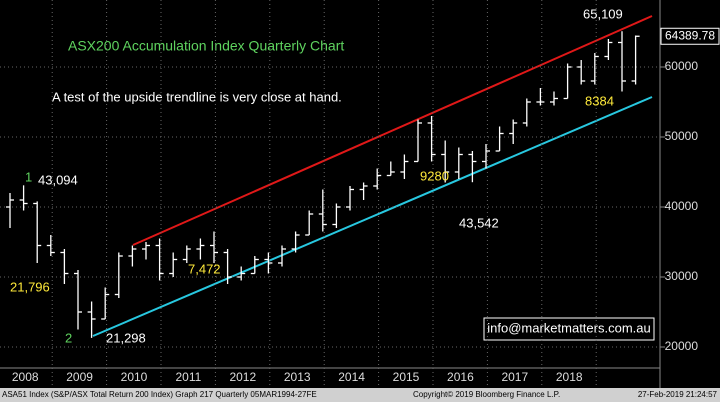 This screenshot has height=402, width=720. Describe the element at coordinates (242, 377) in the screenshot. I see `x-tick-label: 2012` at that location.